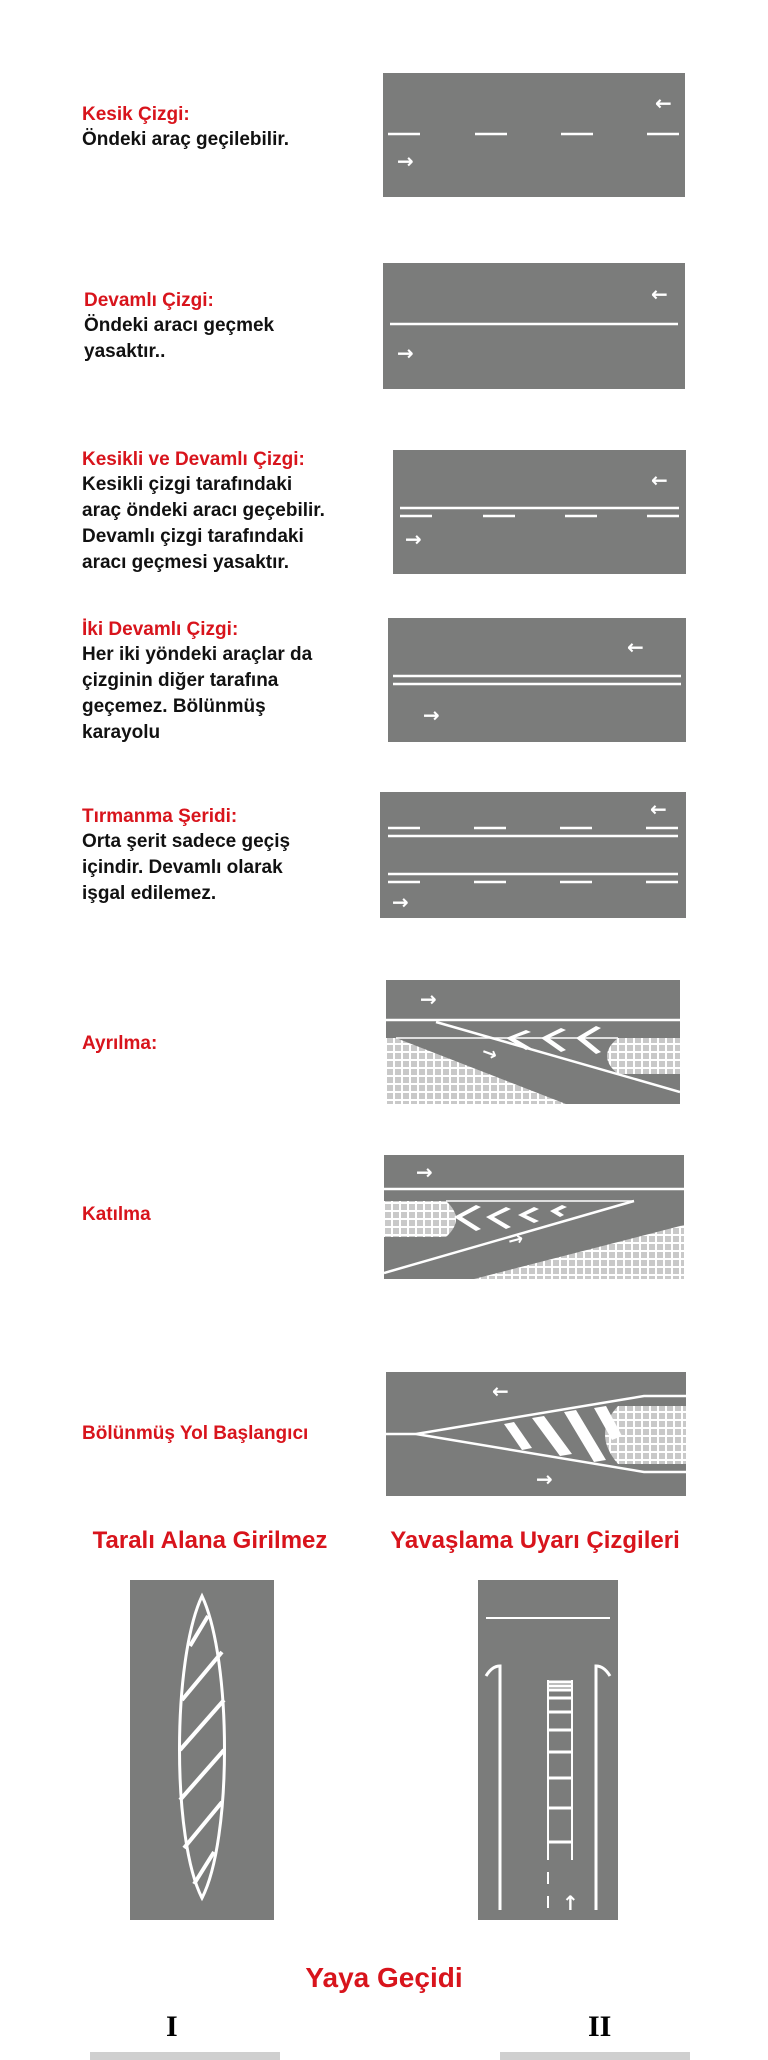  What do you see at coordinates (185, 128) in the screenshot?
I see `section-dashed-line: Kesik Çizgi: Öndeki araç geçilebilir.` at bounding box center [185, 128].